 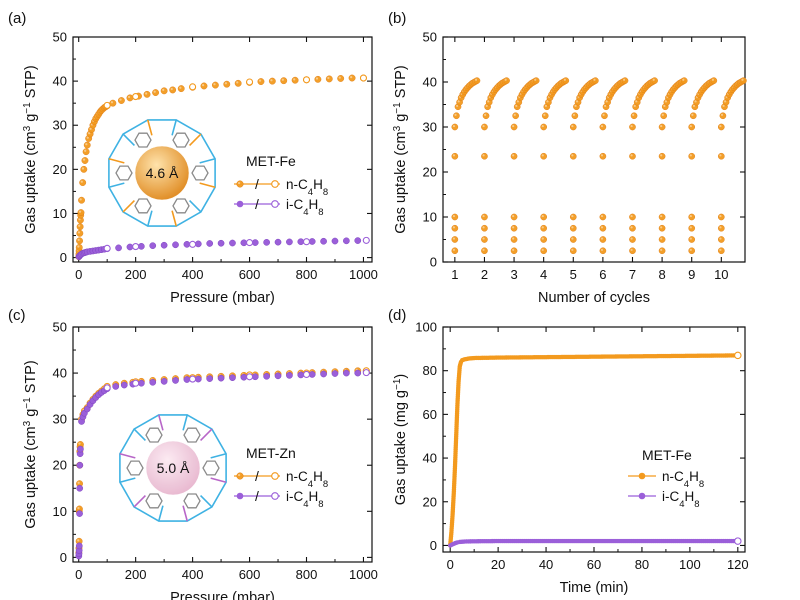 What do you see at coordinates (31, 192) in the screenshot?
I see `y-axis-label-part: Gas uptake (` at bounding box center [31, 192].